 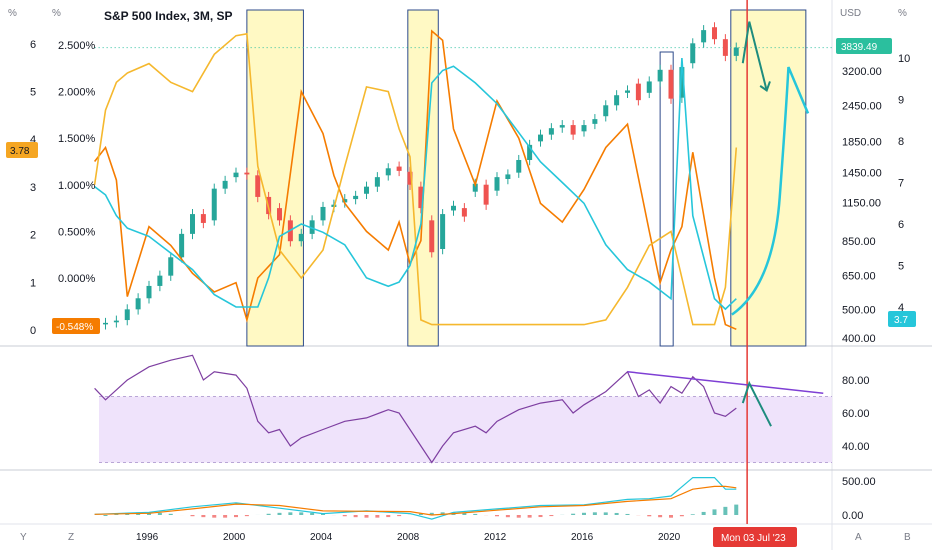 What do you see at coordinates (901, 225) in the screenshot?
I see `right-tick-label: 6` at bounding box center [901, 225].